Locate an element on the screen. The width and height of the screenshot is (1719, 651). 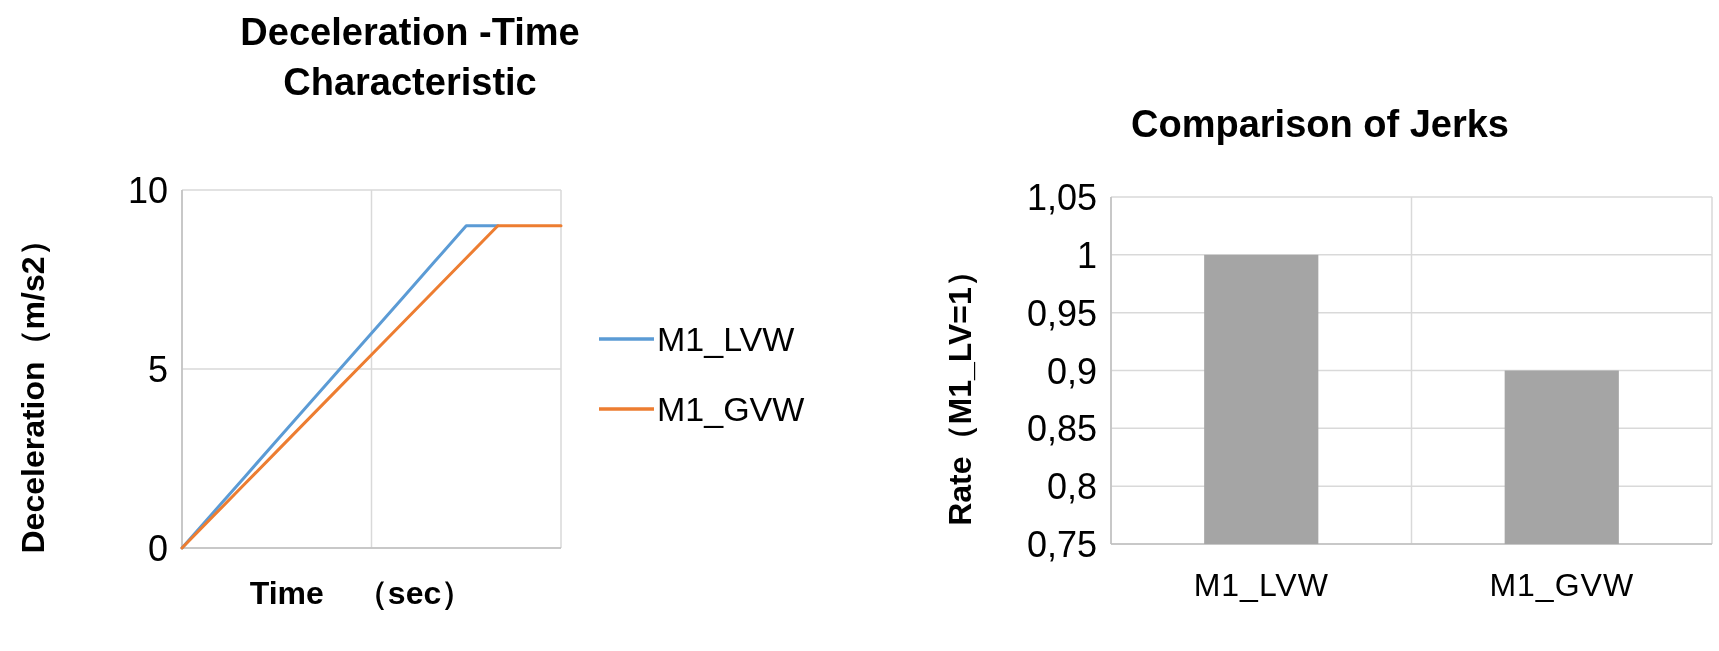
y-tick-label: 0 is located at coordinates (157, 548).